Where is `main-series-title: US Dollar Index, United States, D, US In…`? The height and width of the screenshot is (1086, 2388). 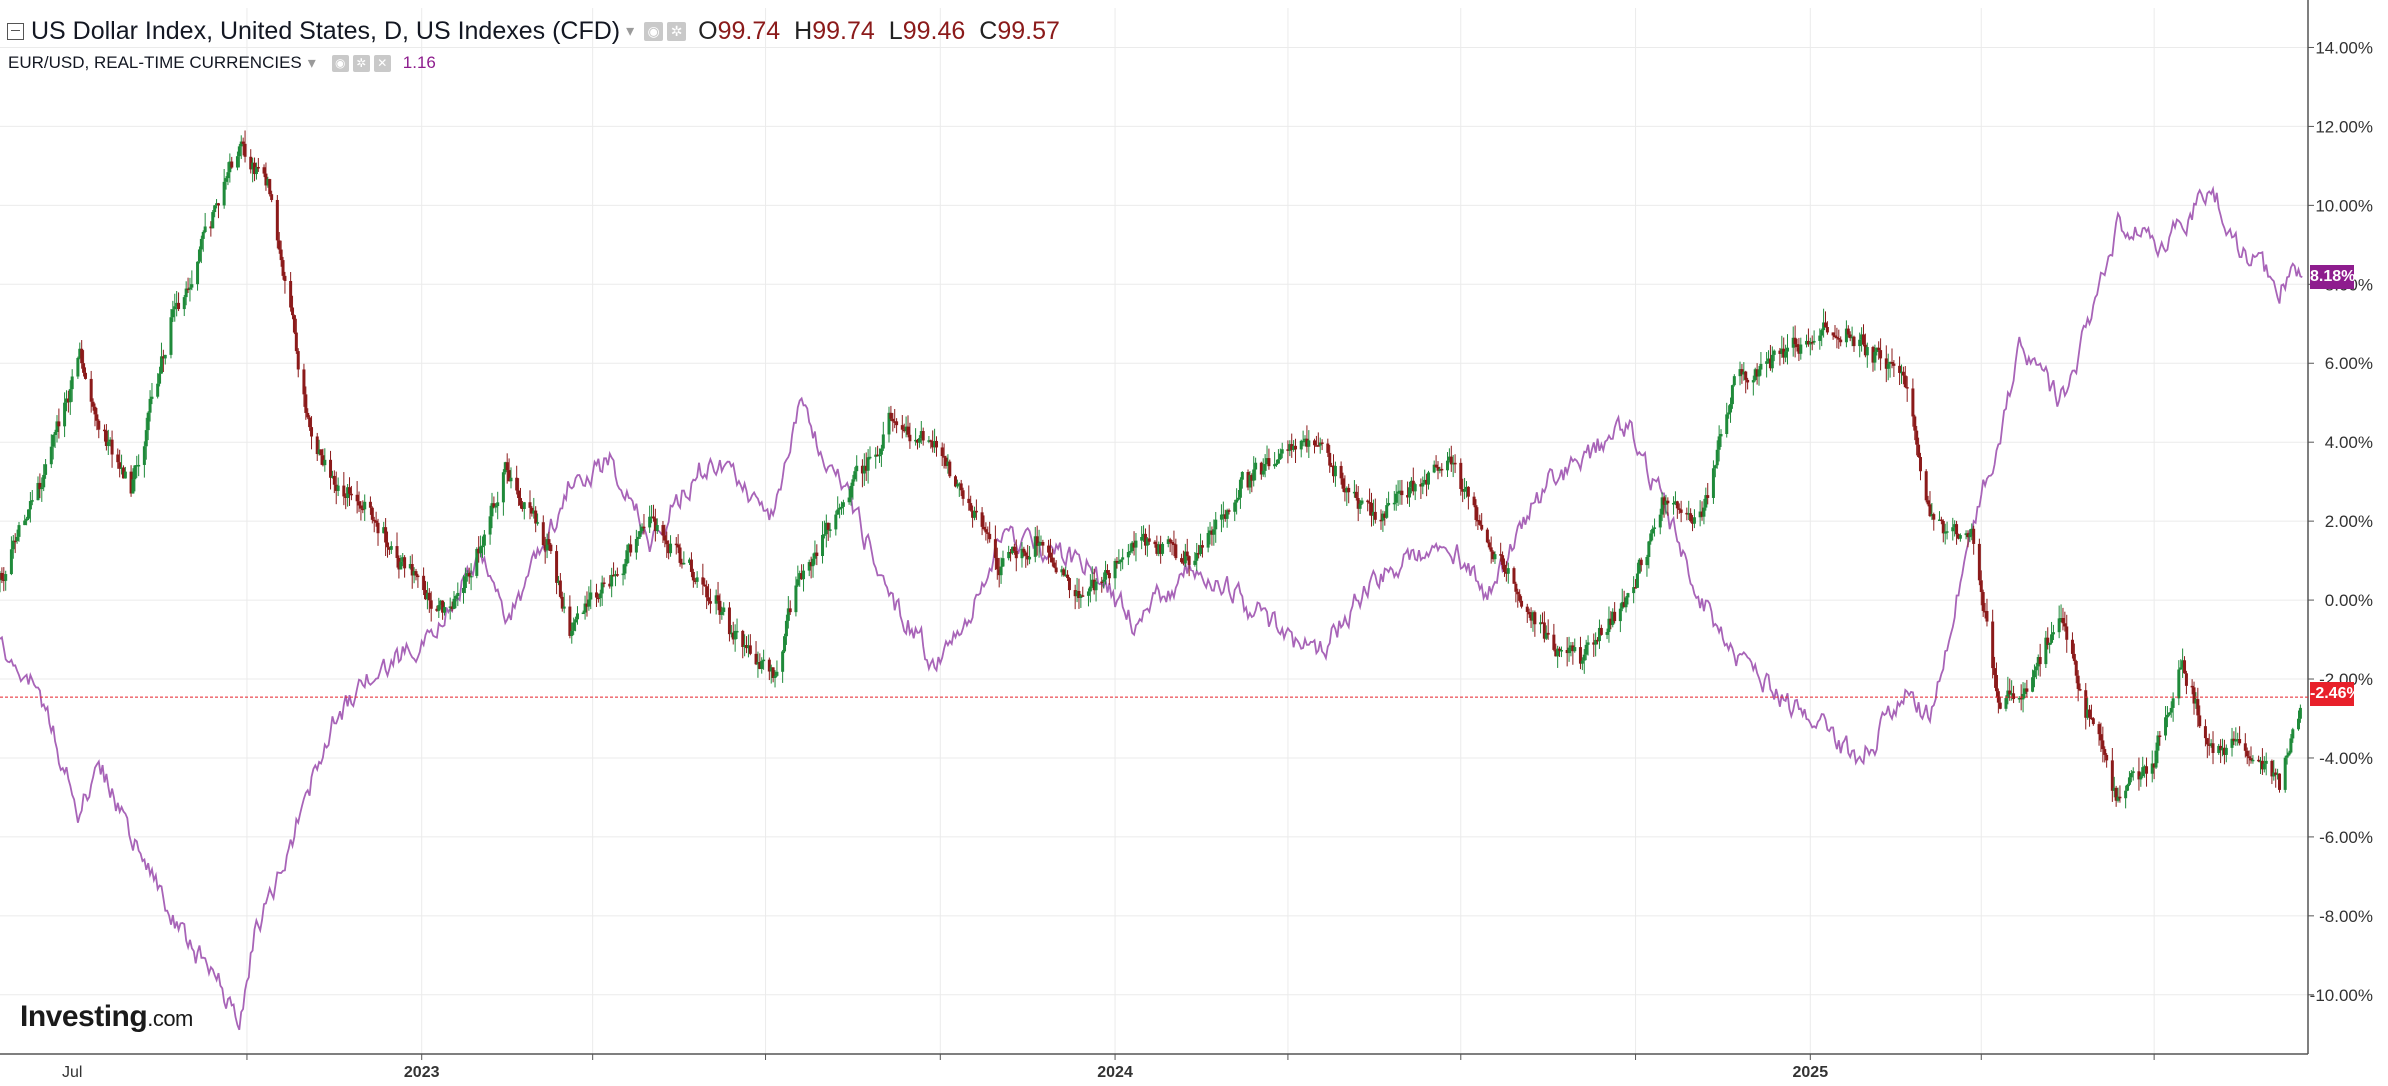
main-series-title: US Dollar Index, United States, D, US In… is located at coordinates (326, 30).